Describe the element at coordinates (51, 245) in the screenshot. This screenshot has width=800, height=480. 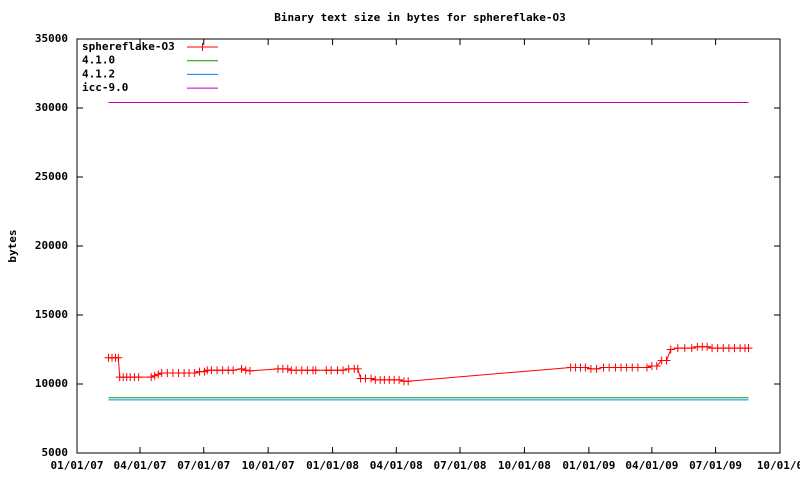
I see `y-tick-label: 20000` at that location.